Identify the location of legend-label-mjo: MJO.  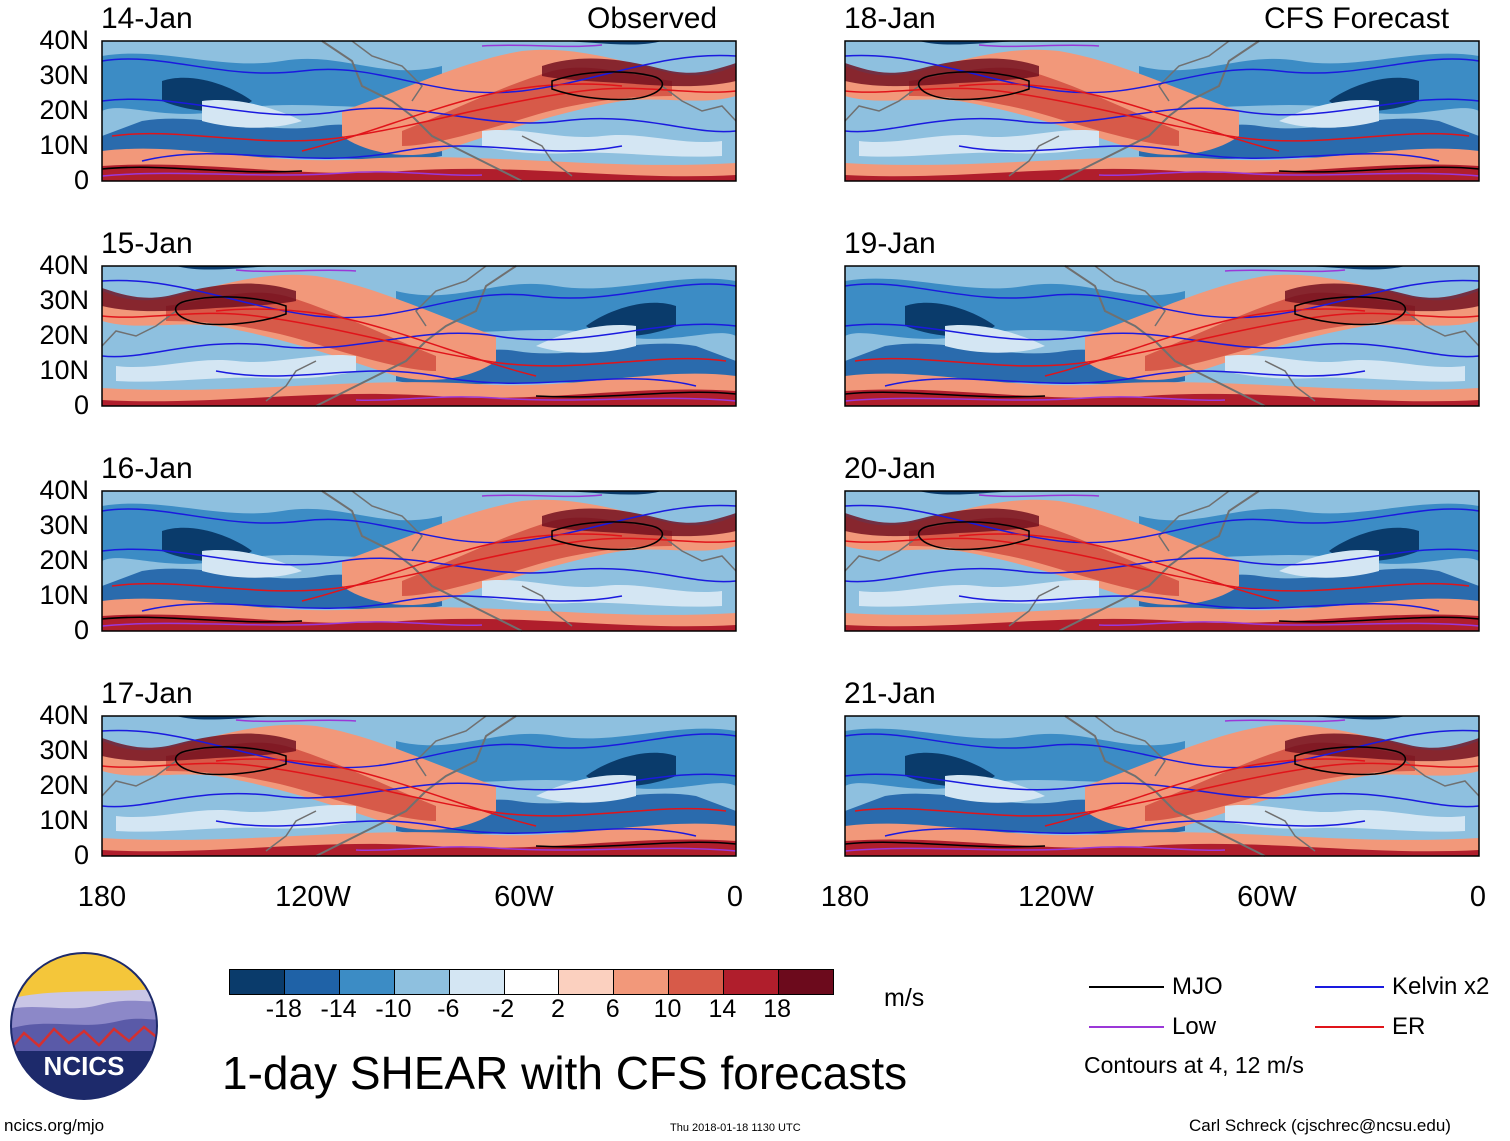
(1197, 986).